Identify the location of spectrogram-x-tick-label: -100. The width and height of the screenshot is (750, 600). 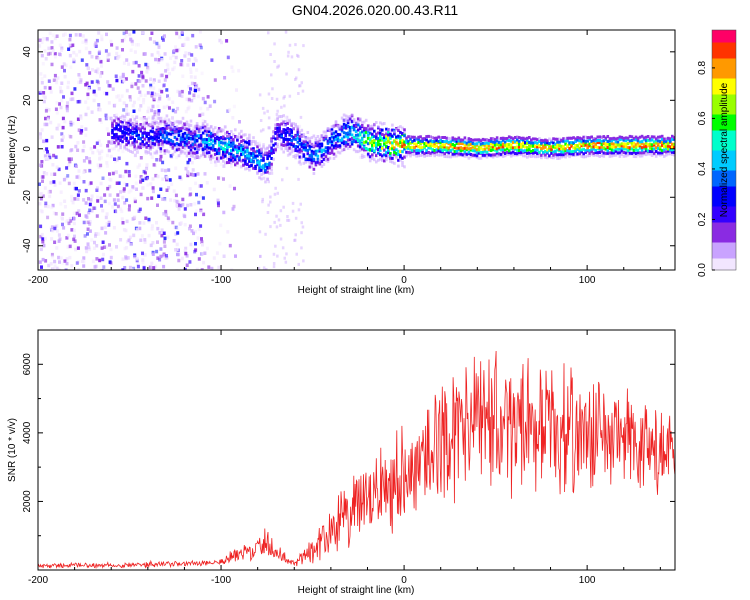
(221, 280).